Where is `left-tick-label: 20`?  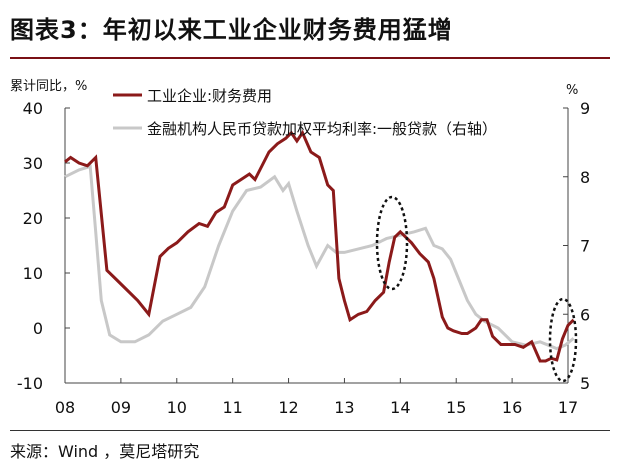
left-tick-label: 20 is located at coordinates (33, 218).